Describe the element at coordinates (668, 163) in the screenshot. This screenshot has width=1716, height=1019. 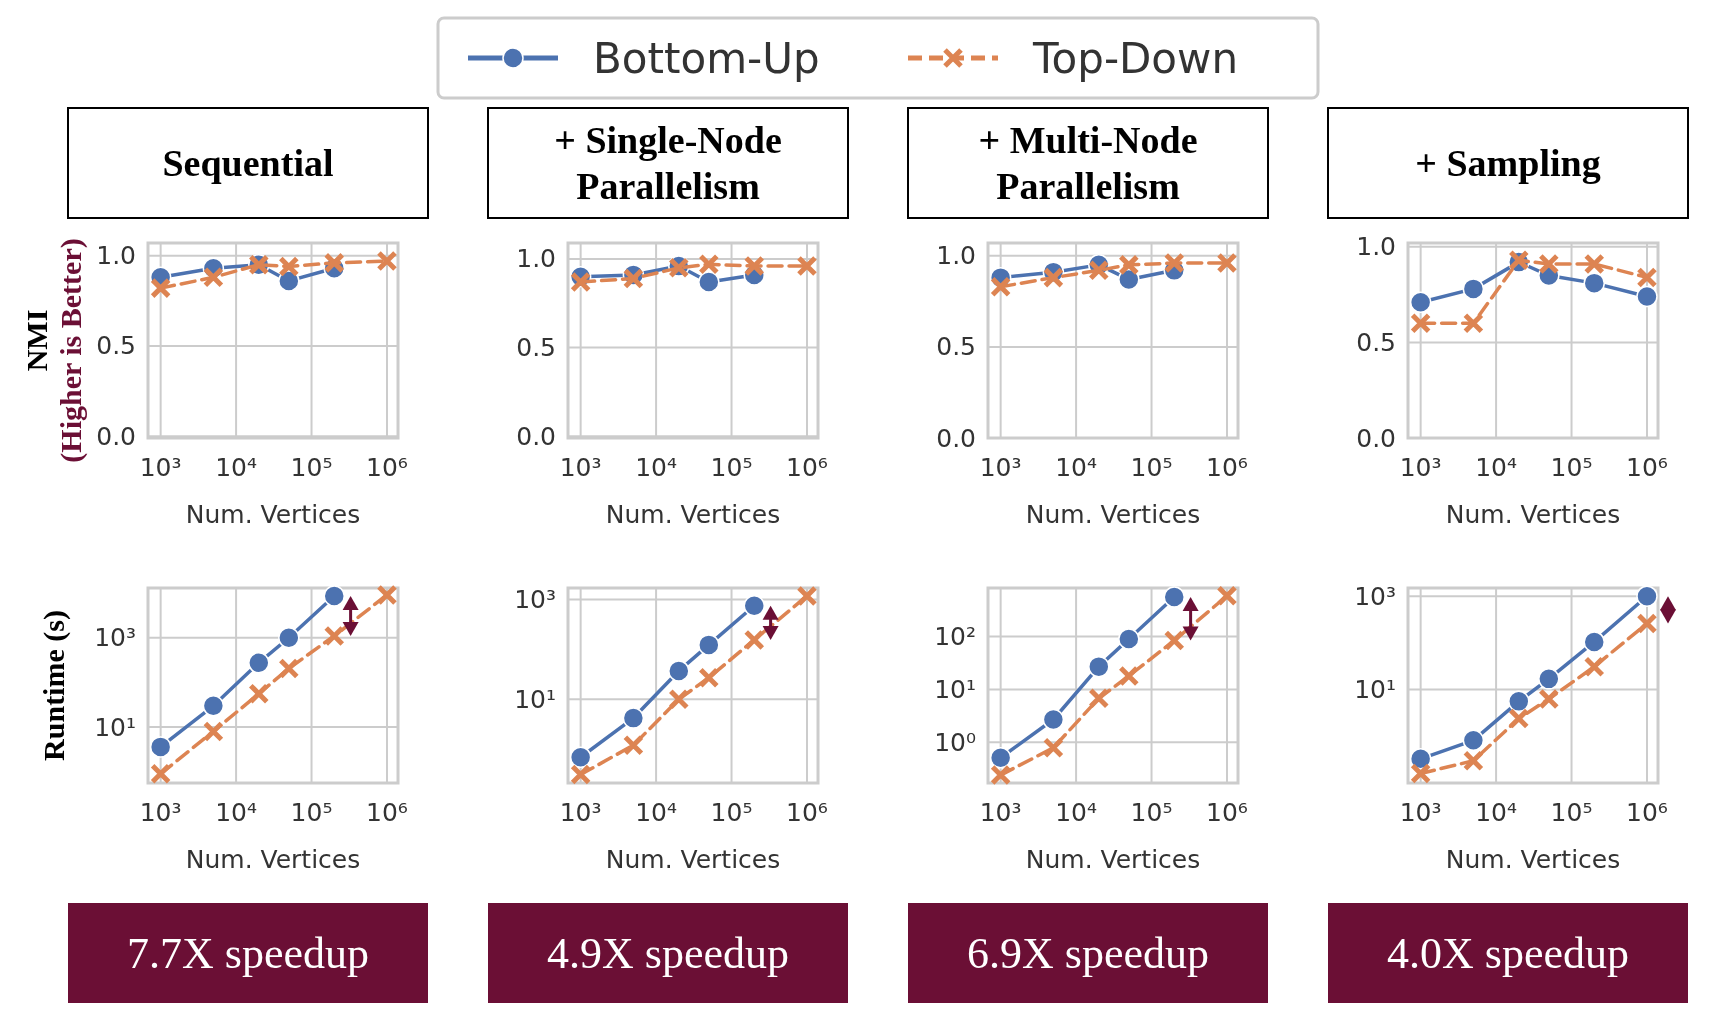
I see `chart-title: + Single-Node Parallelism` at that location.